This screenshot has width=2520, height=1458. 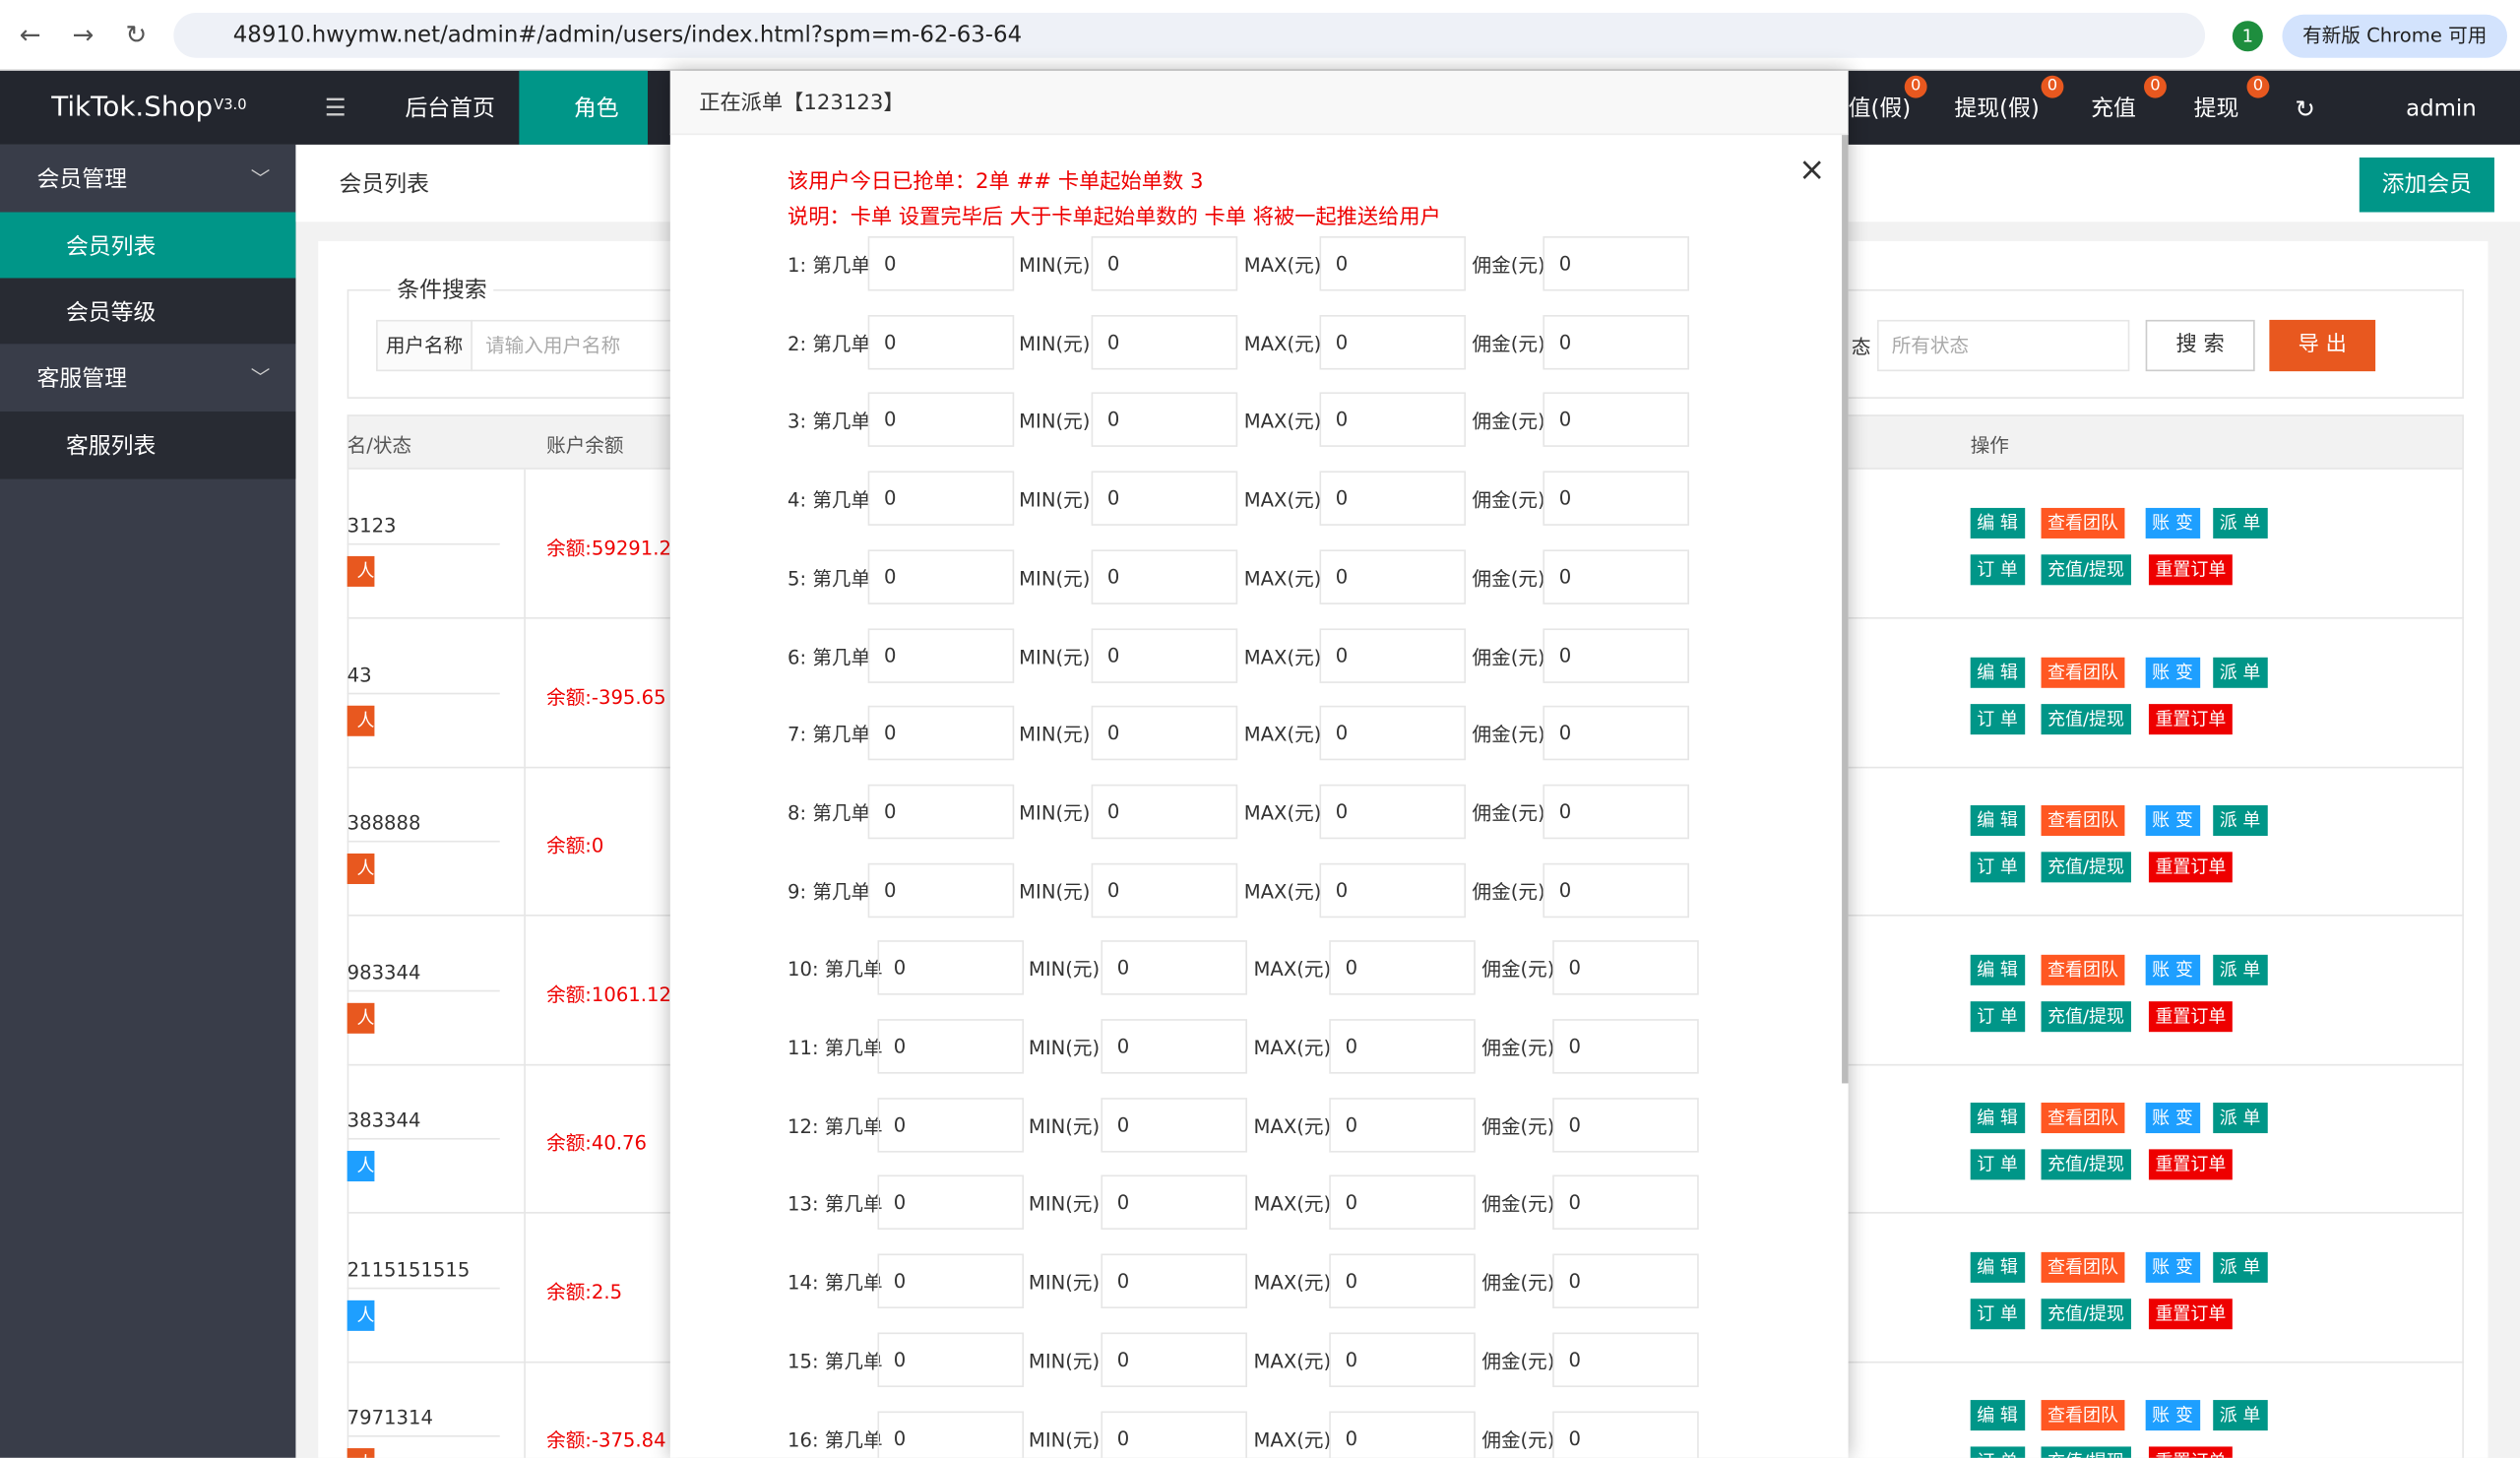 I want to click on export-button: 导 出, so click(x=2322, y=345).